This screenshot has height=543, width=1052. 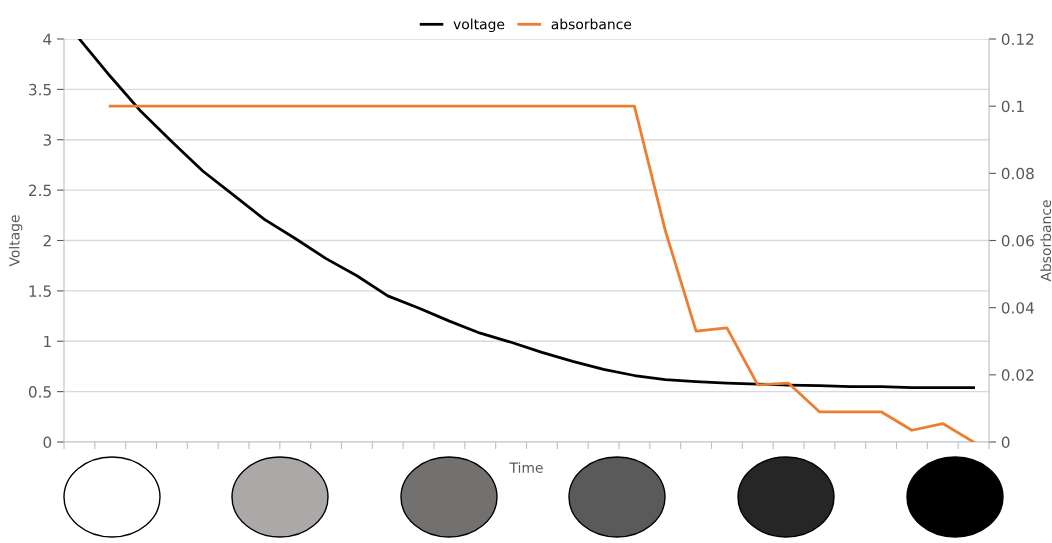 What do you see at coordinates (47, 140) in the screenshot?
I see `y-tick-label: 3` at bounding box center [47, 140].